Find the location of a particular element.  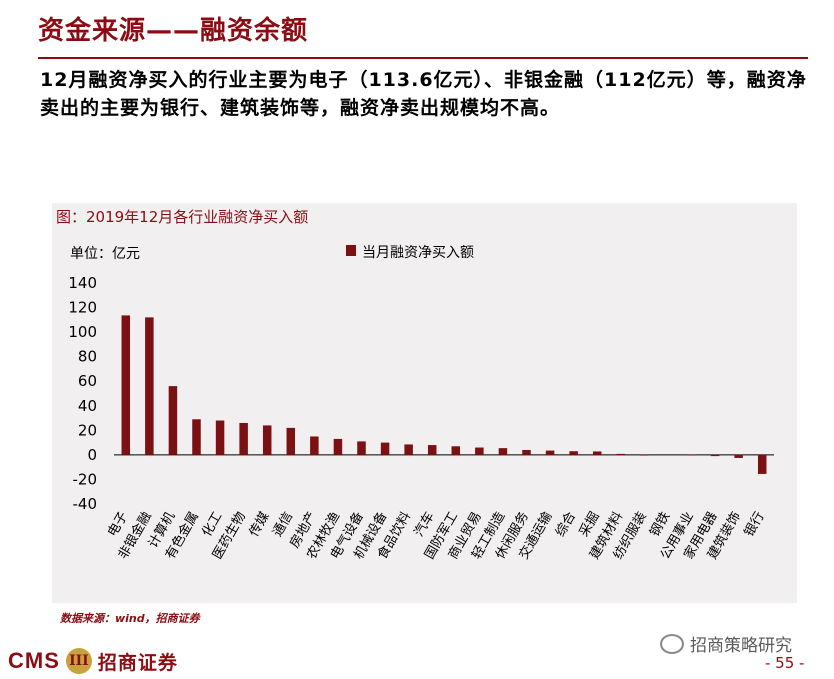

y-tick-label: 120 is located at coordinates (82, 308).